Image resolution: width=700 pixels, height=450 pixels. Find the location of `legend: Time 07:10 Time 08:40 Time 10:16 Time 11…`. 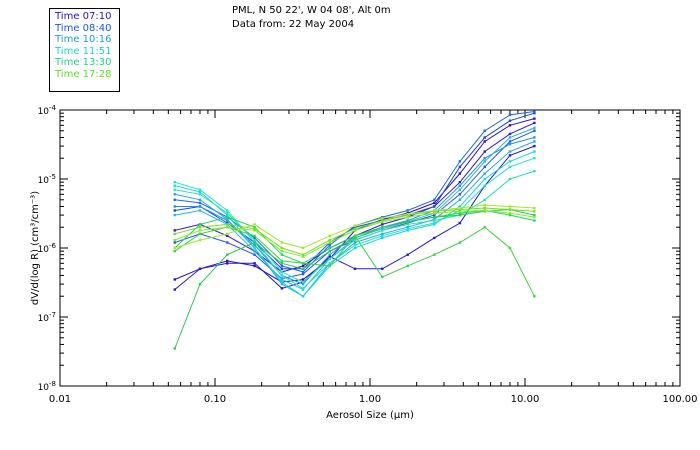

legend: Time 07:10 Time 08:40 Time 10:16 Time 11… is located at coordinates (84, 50).